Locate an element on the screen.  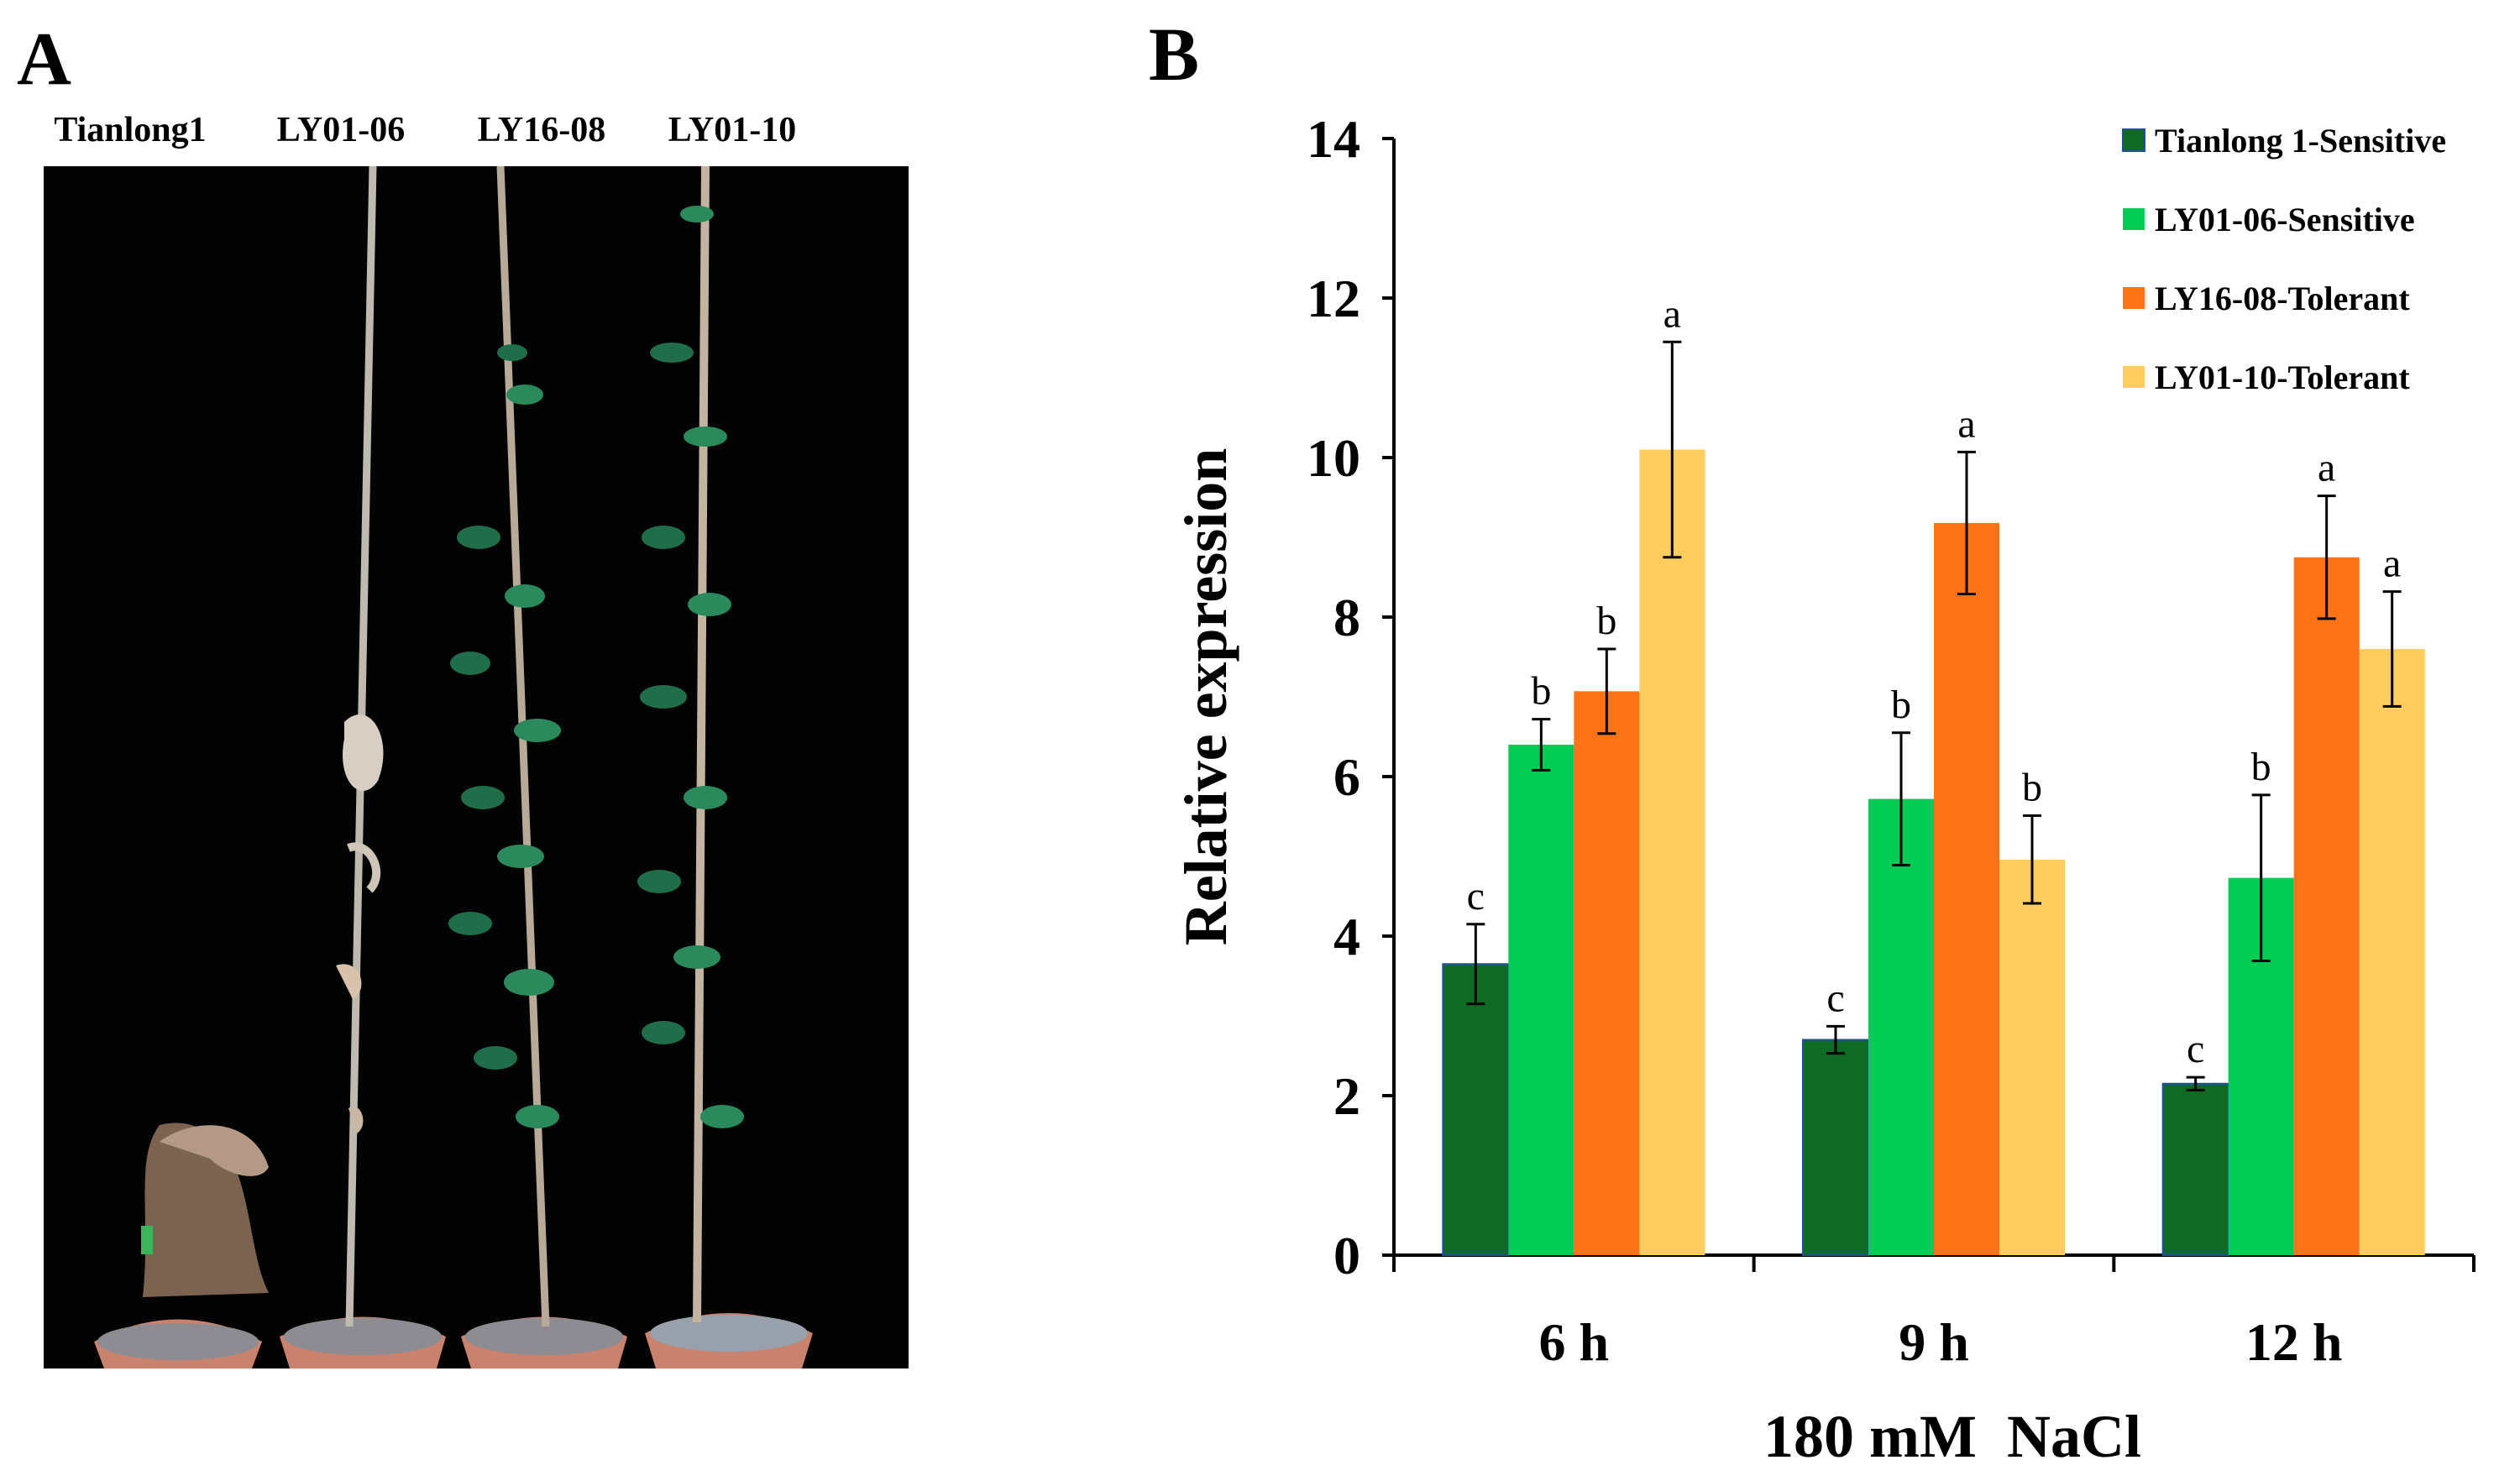
y-tick-label: 8 is located at coordinates (1347, 617).